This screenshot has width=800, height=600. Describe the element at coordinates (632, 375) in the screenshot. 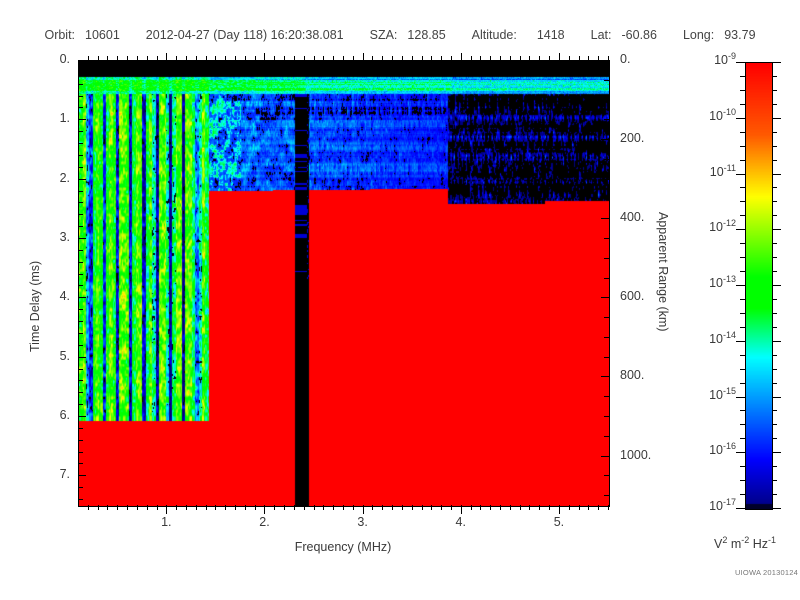

I see `y-axis-right-tick-label: 800.` at that location.